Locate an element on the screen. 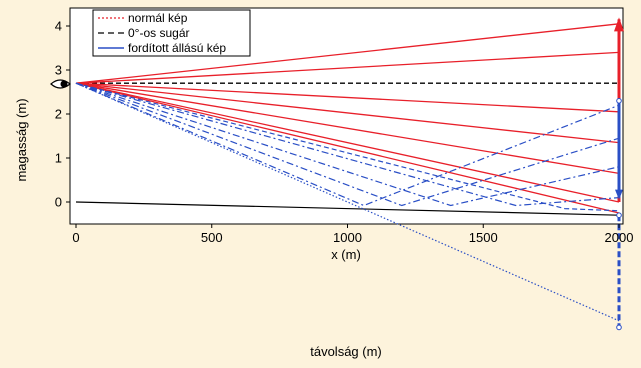 The height and width of the screenshot is (368, 641). x-tick-label: 2000 is located at coordinates (619, 237).